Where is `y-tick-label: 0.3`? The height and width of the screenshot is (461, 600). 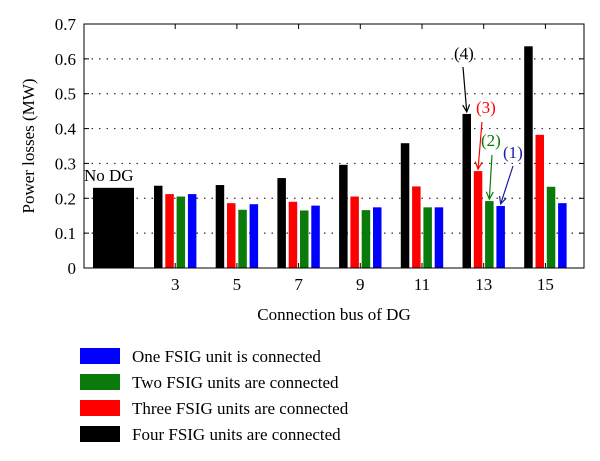
y-tick-label: 0.3 is located at coordinates (65, 163).